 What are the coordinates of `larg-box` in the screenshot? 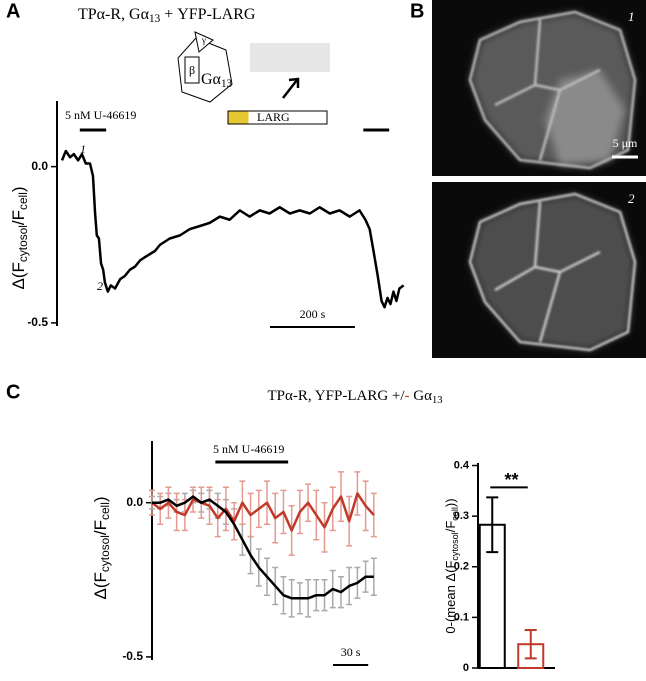 It's located at (277, 117).